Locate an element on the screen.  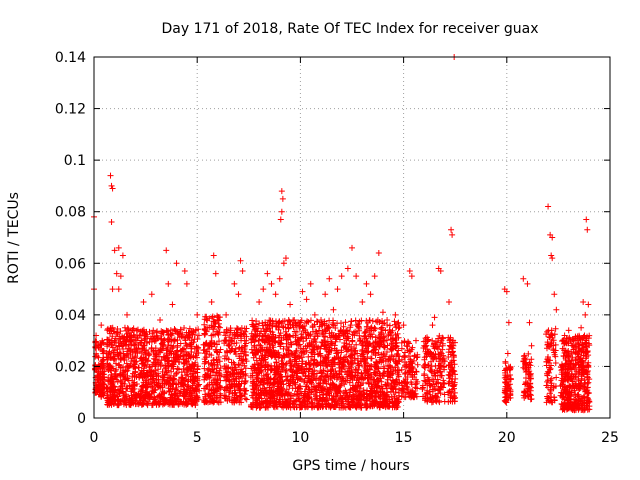
x-tick-label: 25 is located at coordinates (610, 438).